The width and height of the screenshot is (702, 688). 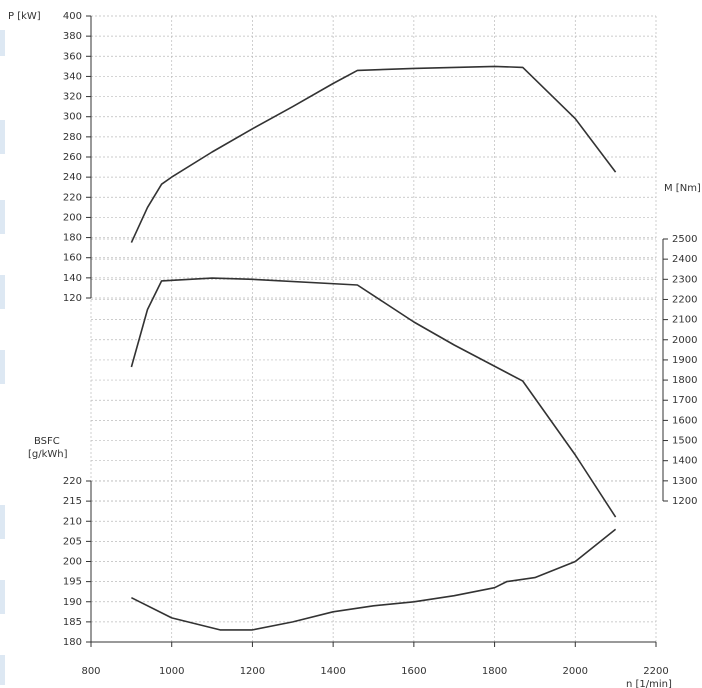 I want to click on x-tick-label: 1000, so click(x=171, y=671).